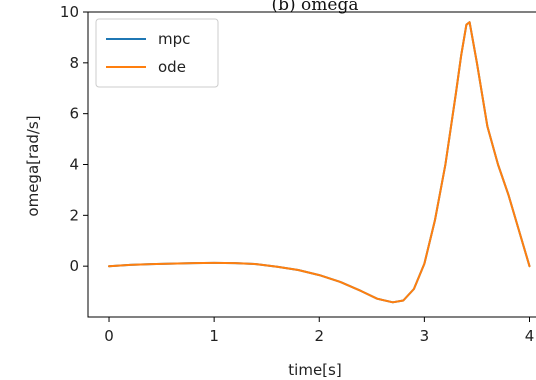  I want to click on y-tick-label: 0, so click(74, 266).